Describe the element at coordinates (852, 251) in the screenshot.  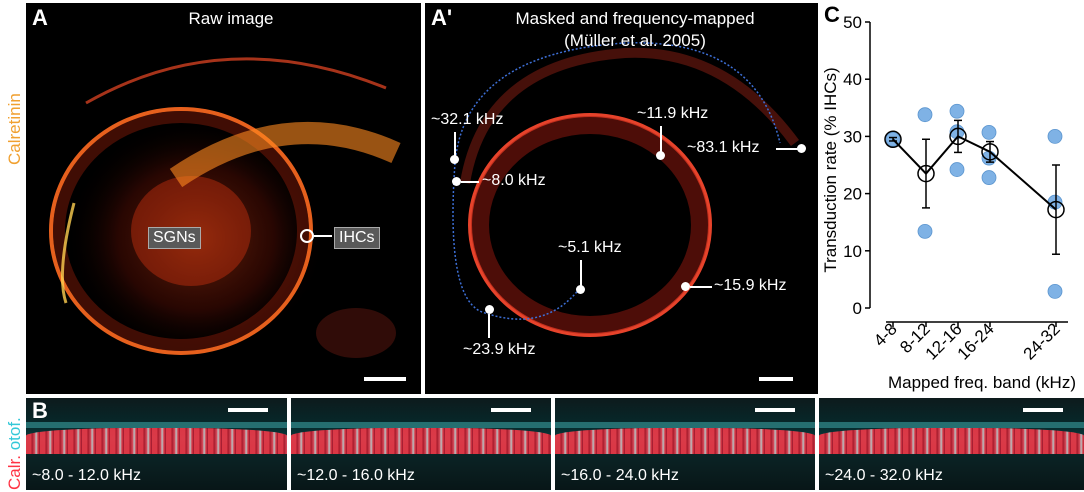
I see `y-tick-label-10: 10` at that location.